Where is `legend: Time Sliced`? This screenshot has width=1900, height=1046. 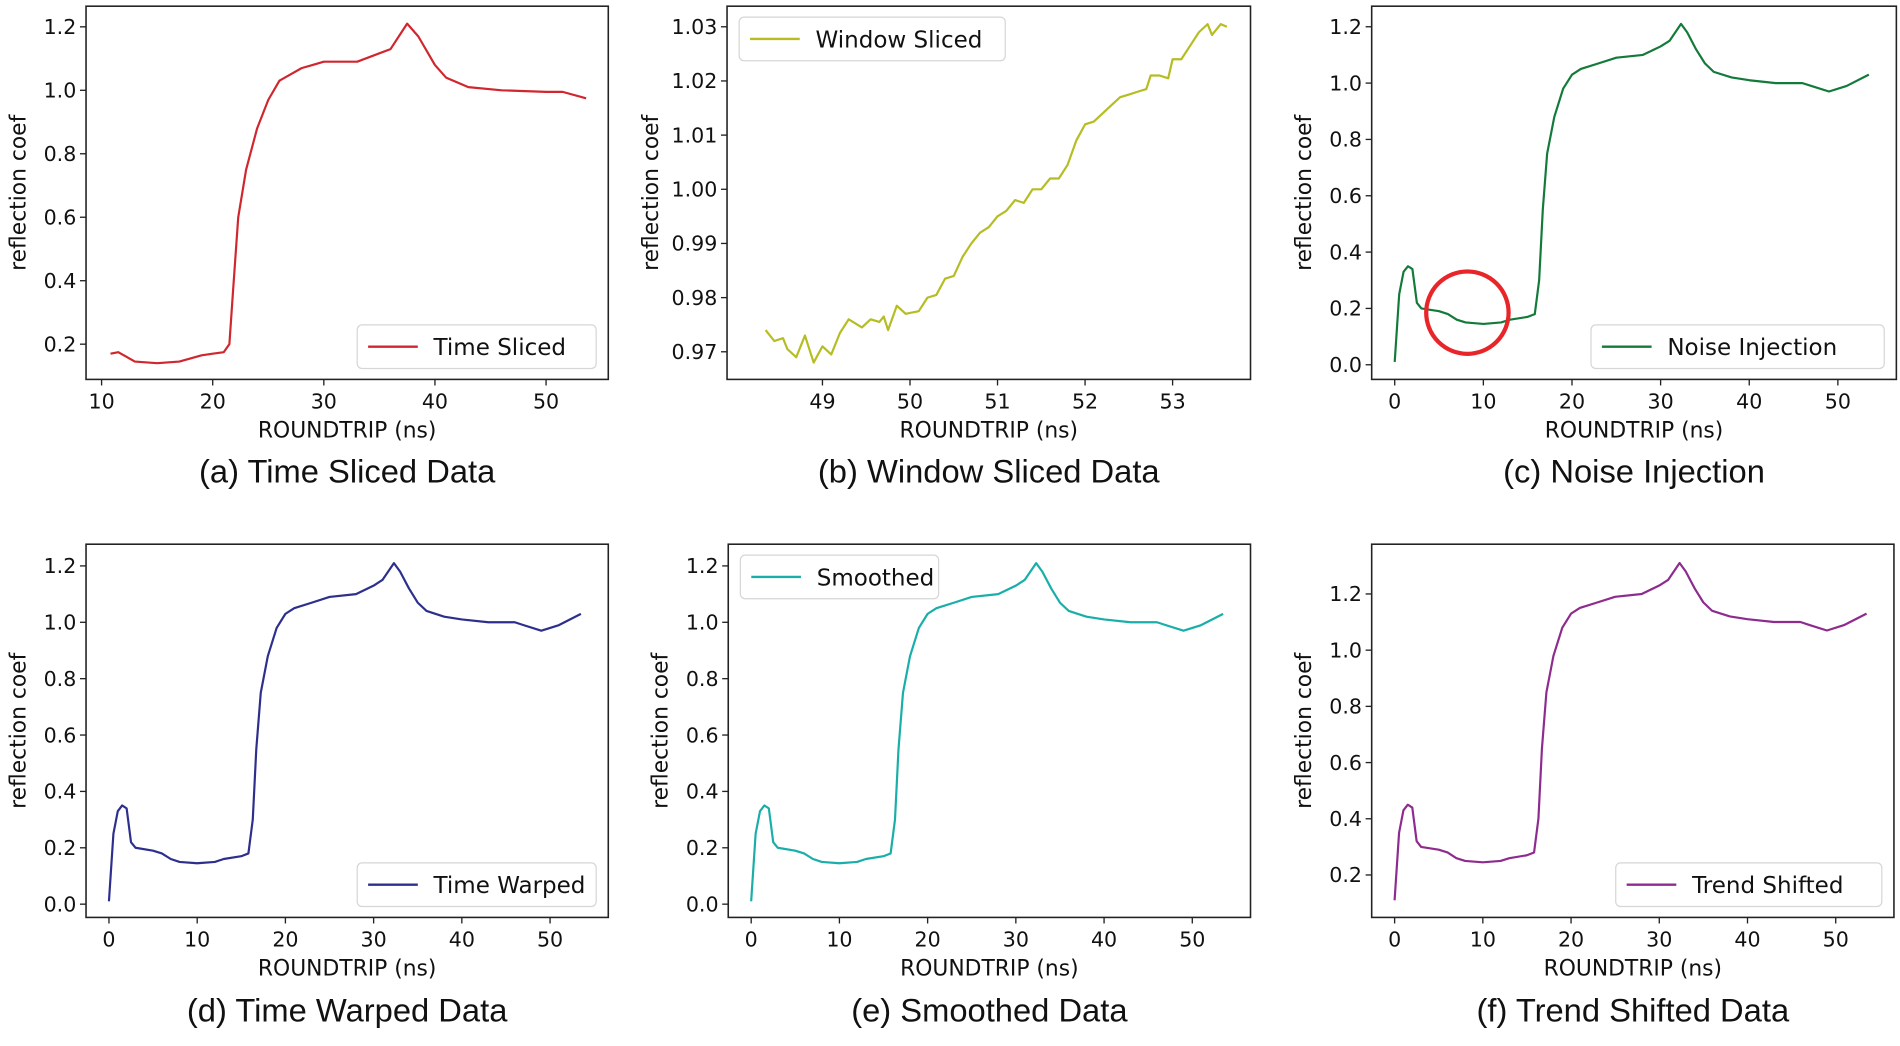
legend: Time Sliced is located at coordinates (476, 347).